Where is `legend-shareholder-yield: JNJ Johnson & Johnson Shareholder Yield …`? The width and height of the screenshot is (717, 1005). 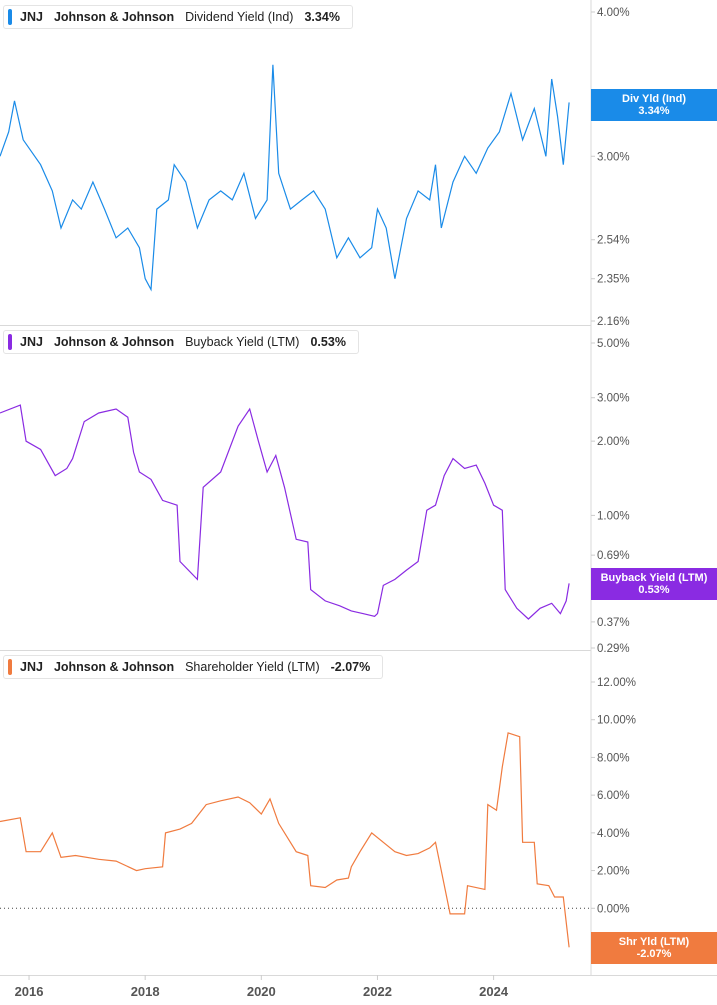
legend-shareholder-yield: JNJ Johnson & Johnson Shareholder Yield … is located at coordinates (193, 667).